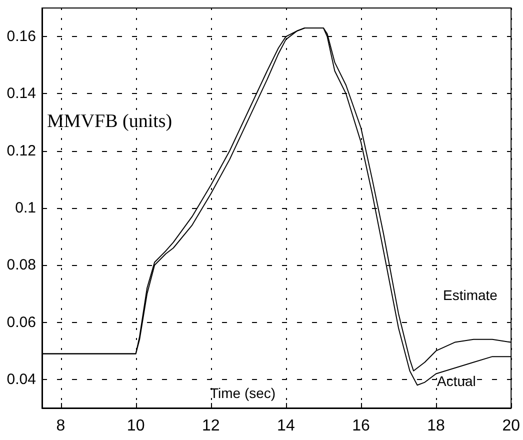  What do you see at coordinates (361, 426) in the screenshot?
I see `x-tick-label: 16` at bounding box center [361, 426].